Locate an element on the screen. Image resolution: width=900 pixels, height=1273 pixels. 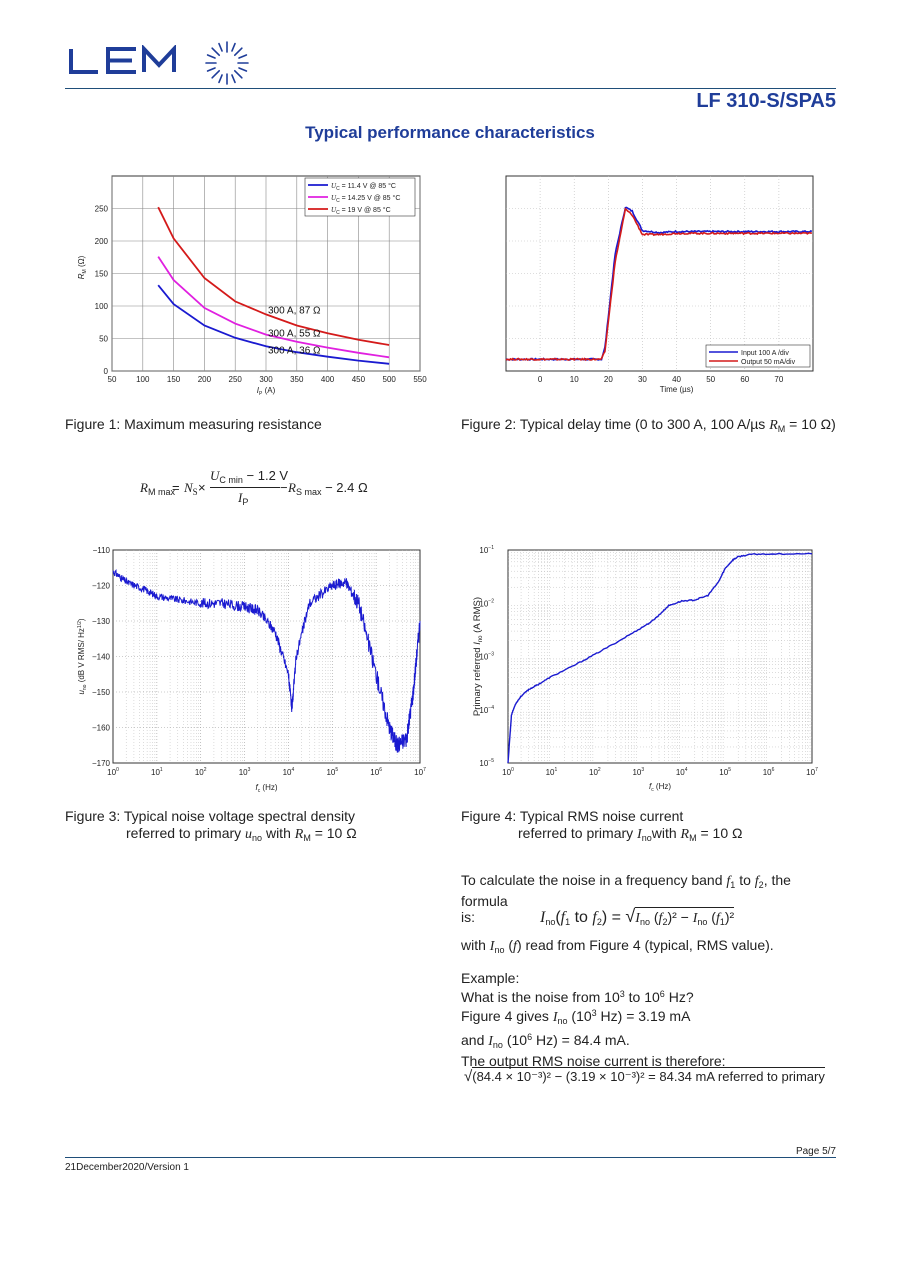
x-tick-exp: 0 is located at coordinates (117, 770).